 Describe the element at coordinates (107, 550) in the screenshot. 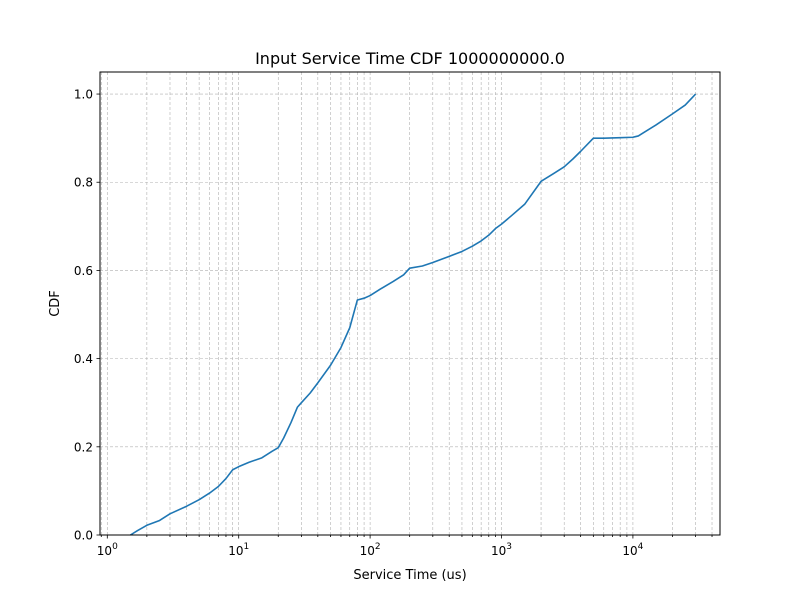

I see `x-tick-label: 10⁰` at that location.